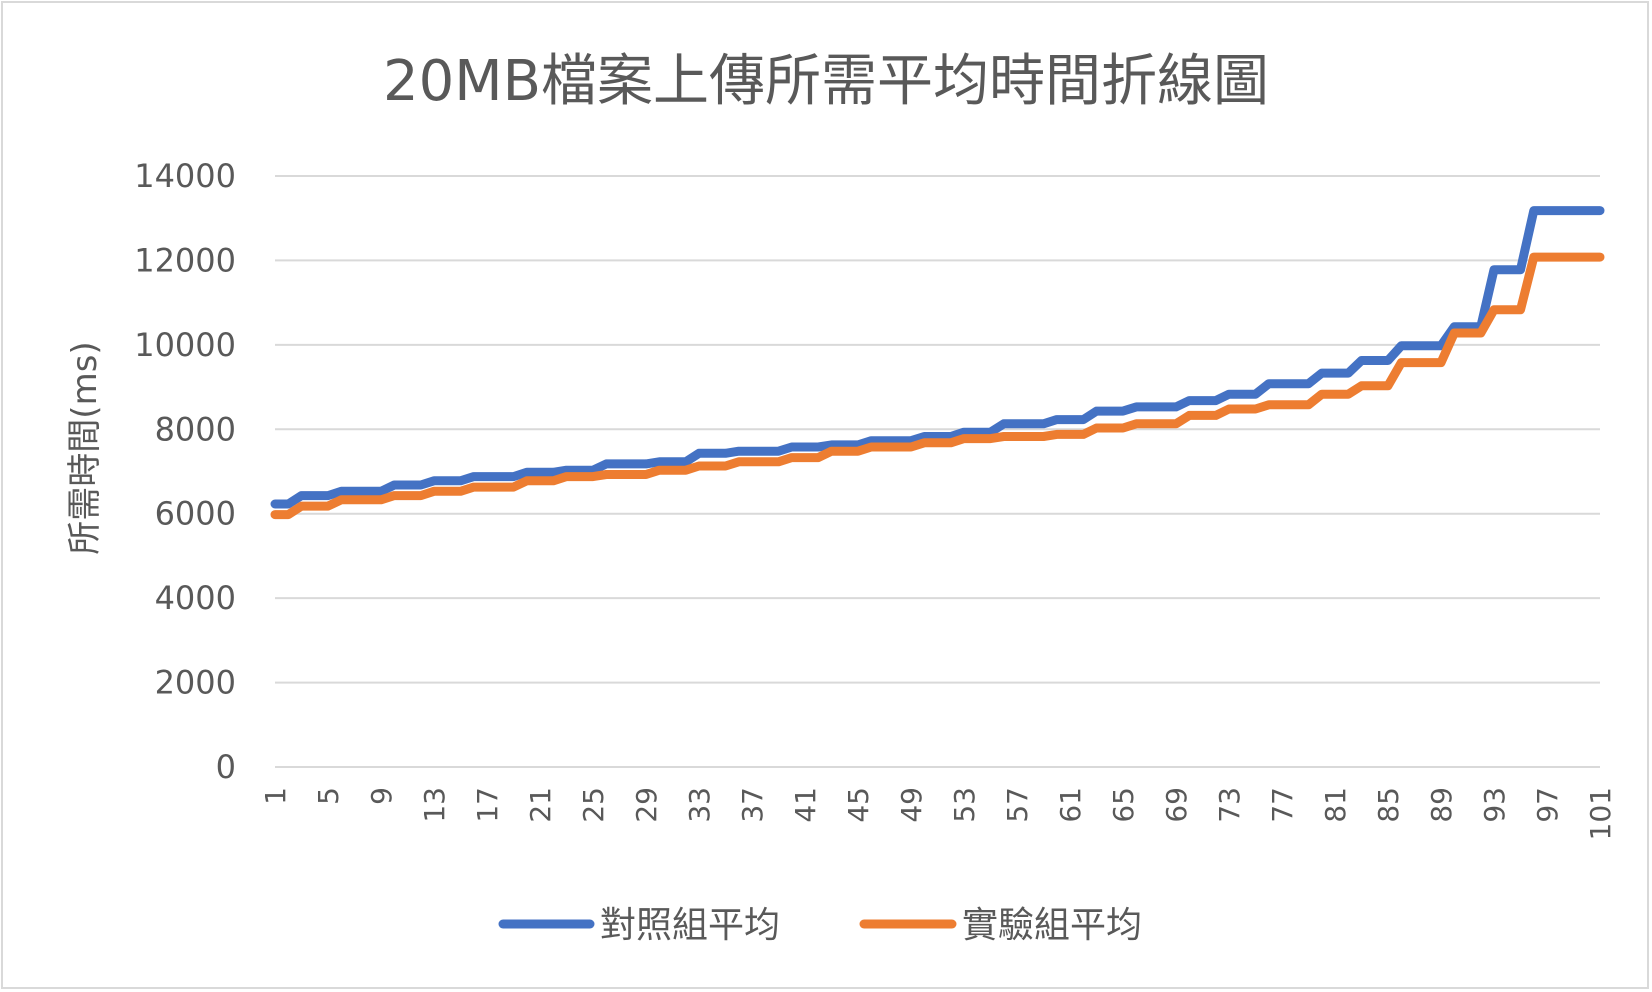 This screenshot has height=992, width=1652. I want to click on y-tick-label: 2000, so click(195, 683).